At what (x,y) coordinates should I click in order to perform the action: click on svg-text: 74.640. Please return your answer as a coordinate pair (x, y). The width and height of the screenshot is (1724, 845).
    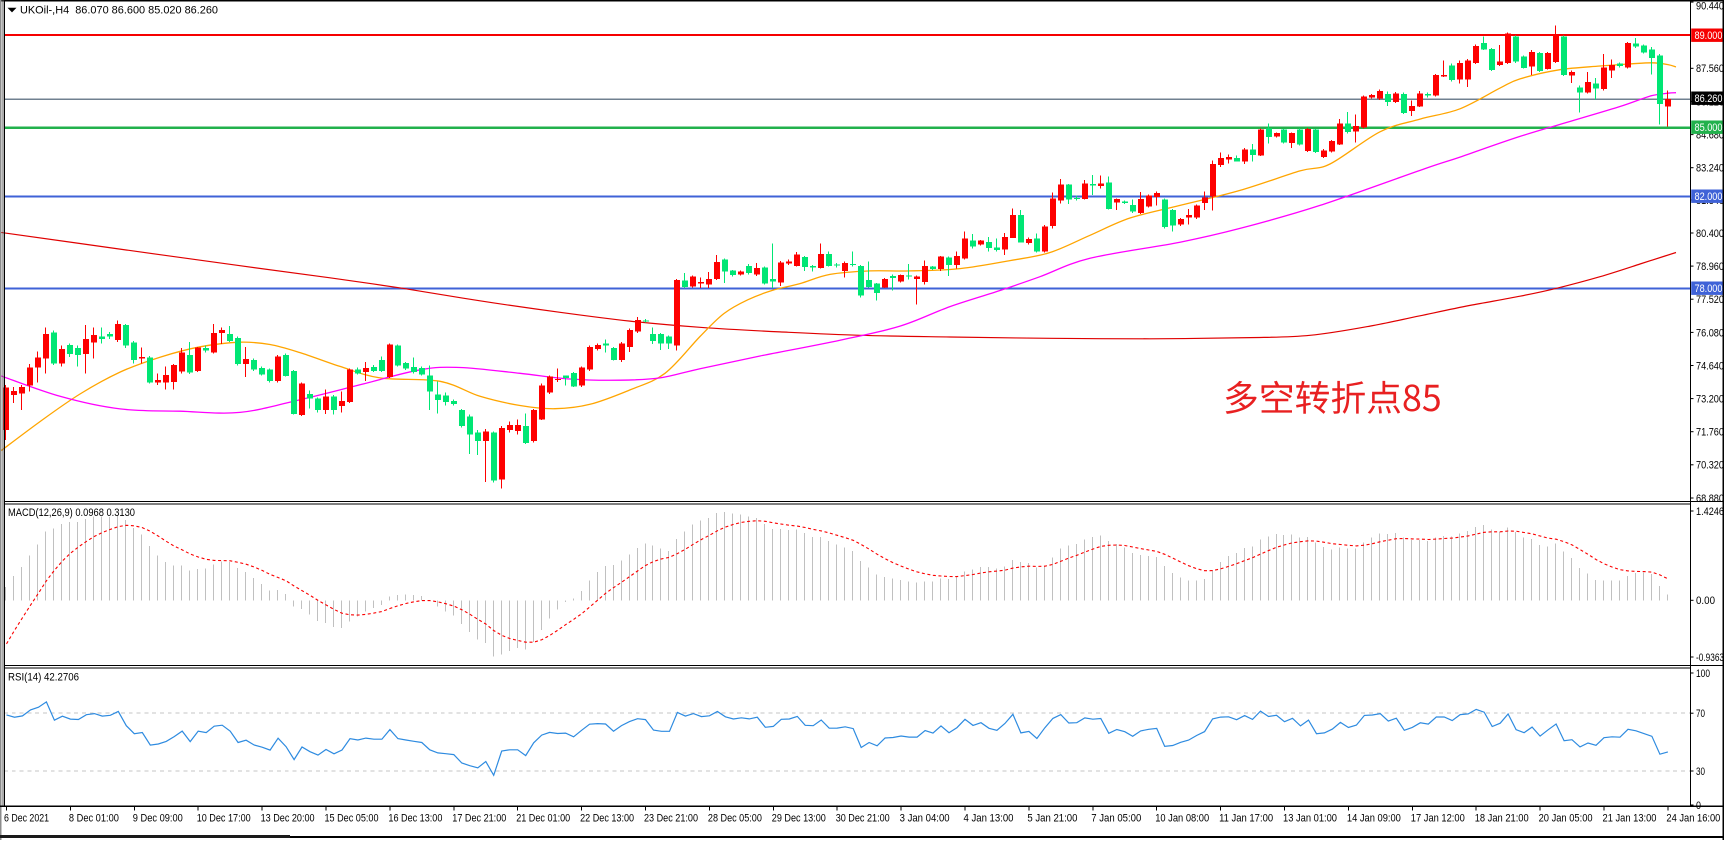
    Looking at the image, I should click on (1710, 366).